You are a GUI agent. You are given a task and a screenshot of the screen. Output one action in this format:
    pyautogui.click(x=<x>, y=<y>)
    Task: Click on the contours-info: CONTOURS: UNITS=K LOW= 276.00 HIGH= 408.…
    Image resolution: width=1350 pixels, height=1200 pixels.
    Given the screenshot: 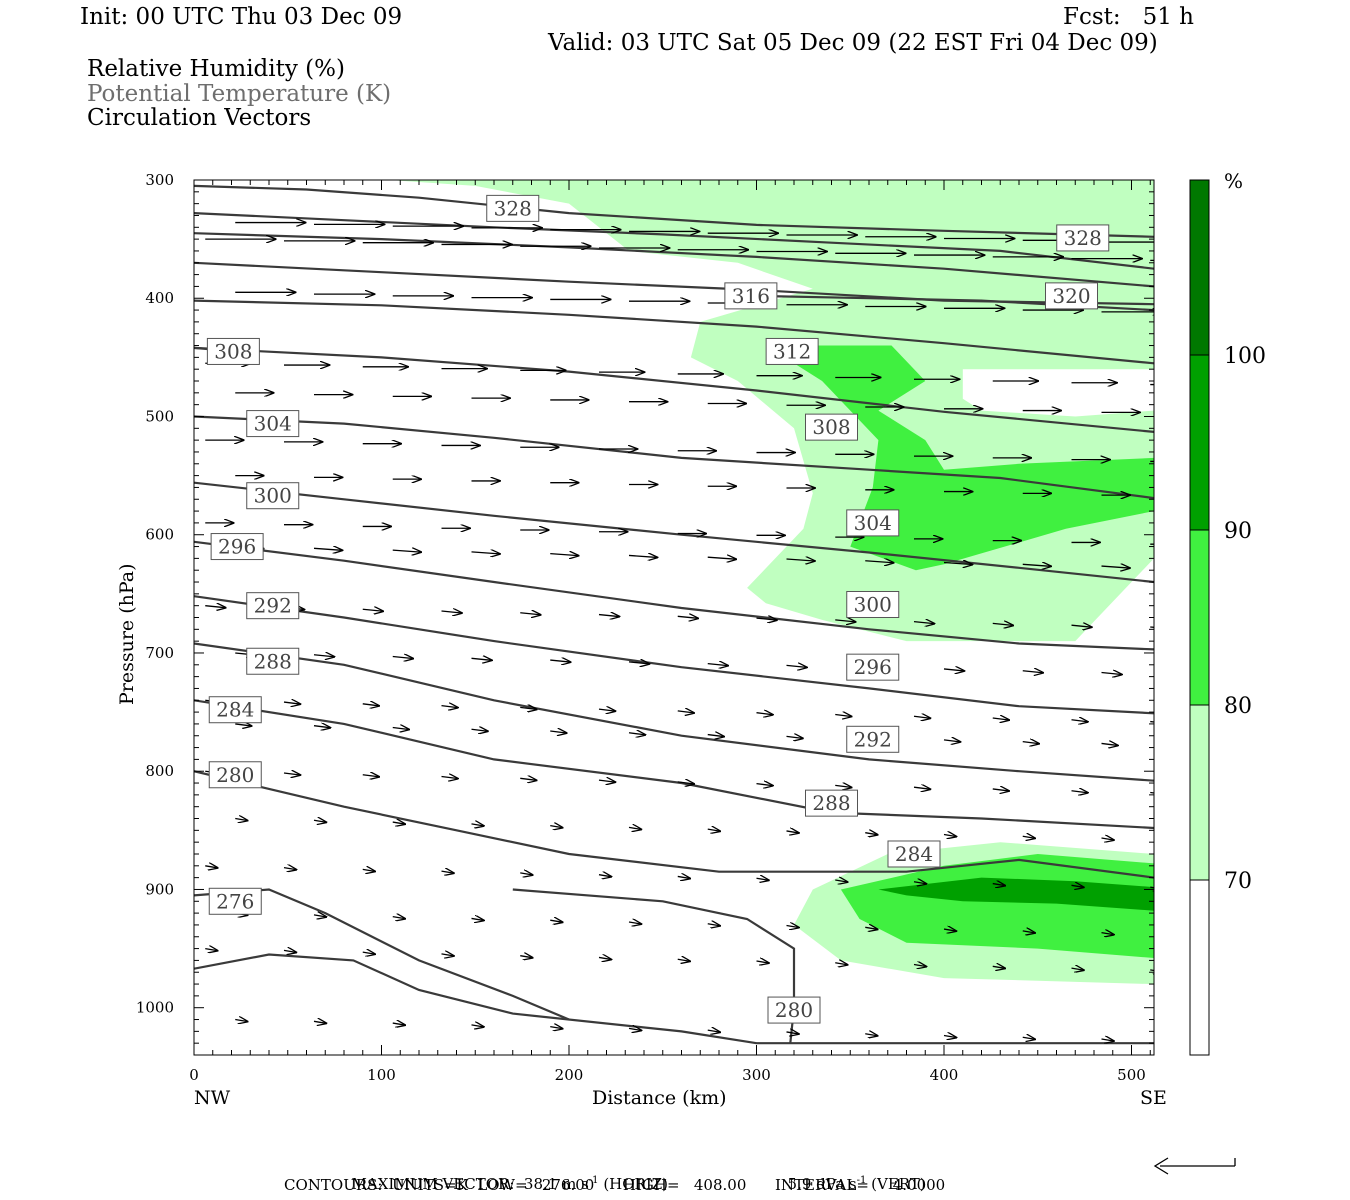 What is the action you would take?
    pyautogui.click(x=615, y=1185)
    